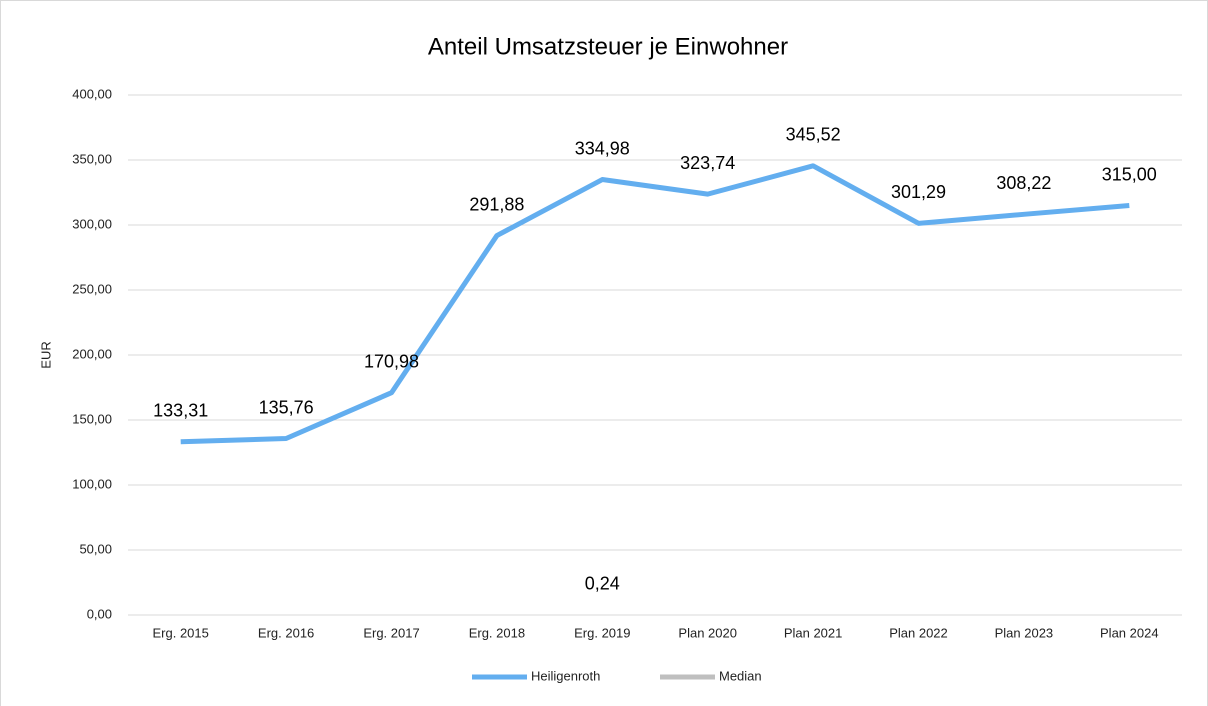  Describe the element at coordinates (565, 675) in the screenshot. I see `legend-label: Heiligenroth` at that location.